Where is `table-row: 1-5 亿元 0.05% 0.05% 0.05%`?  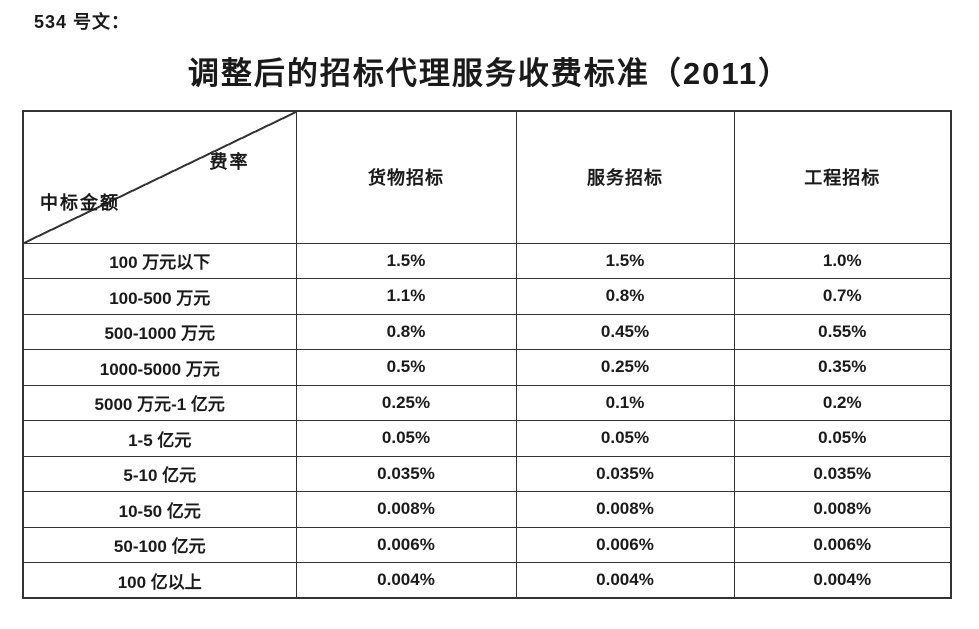 table-row: 1-5 亿元 0.05% 0.05% 0.05% is located at coordinates (487, 438).